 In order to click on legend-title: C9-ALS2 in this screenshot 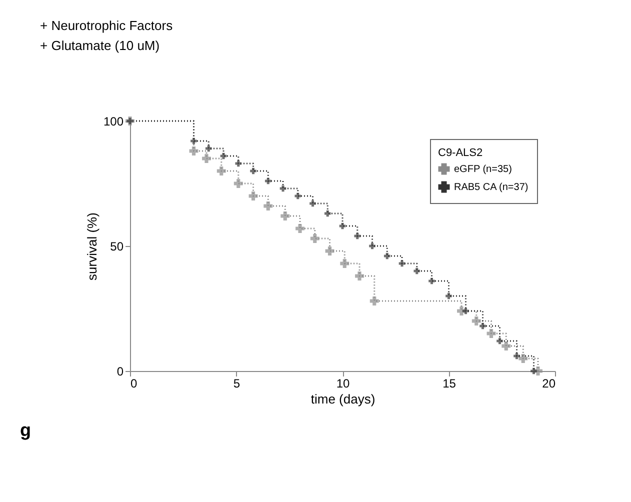, I will do `click(460, 153)`.